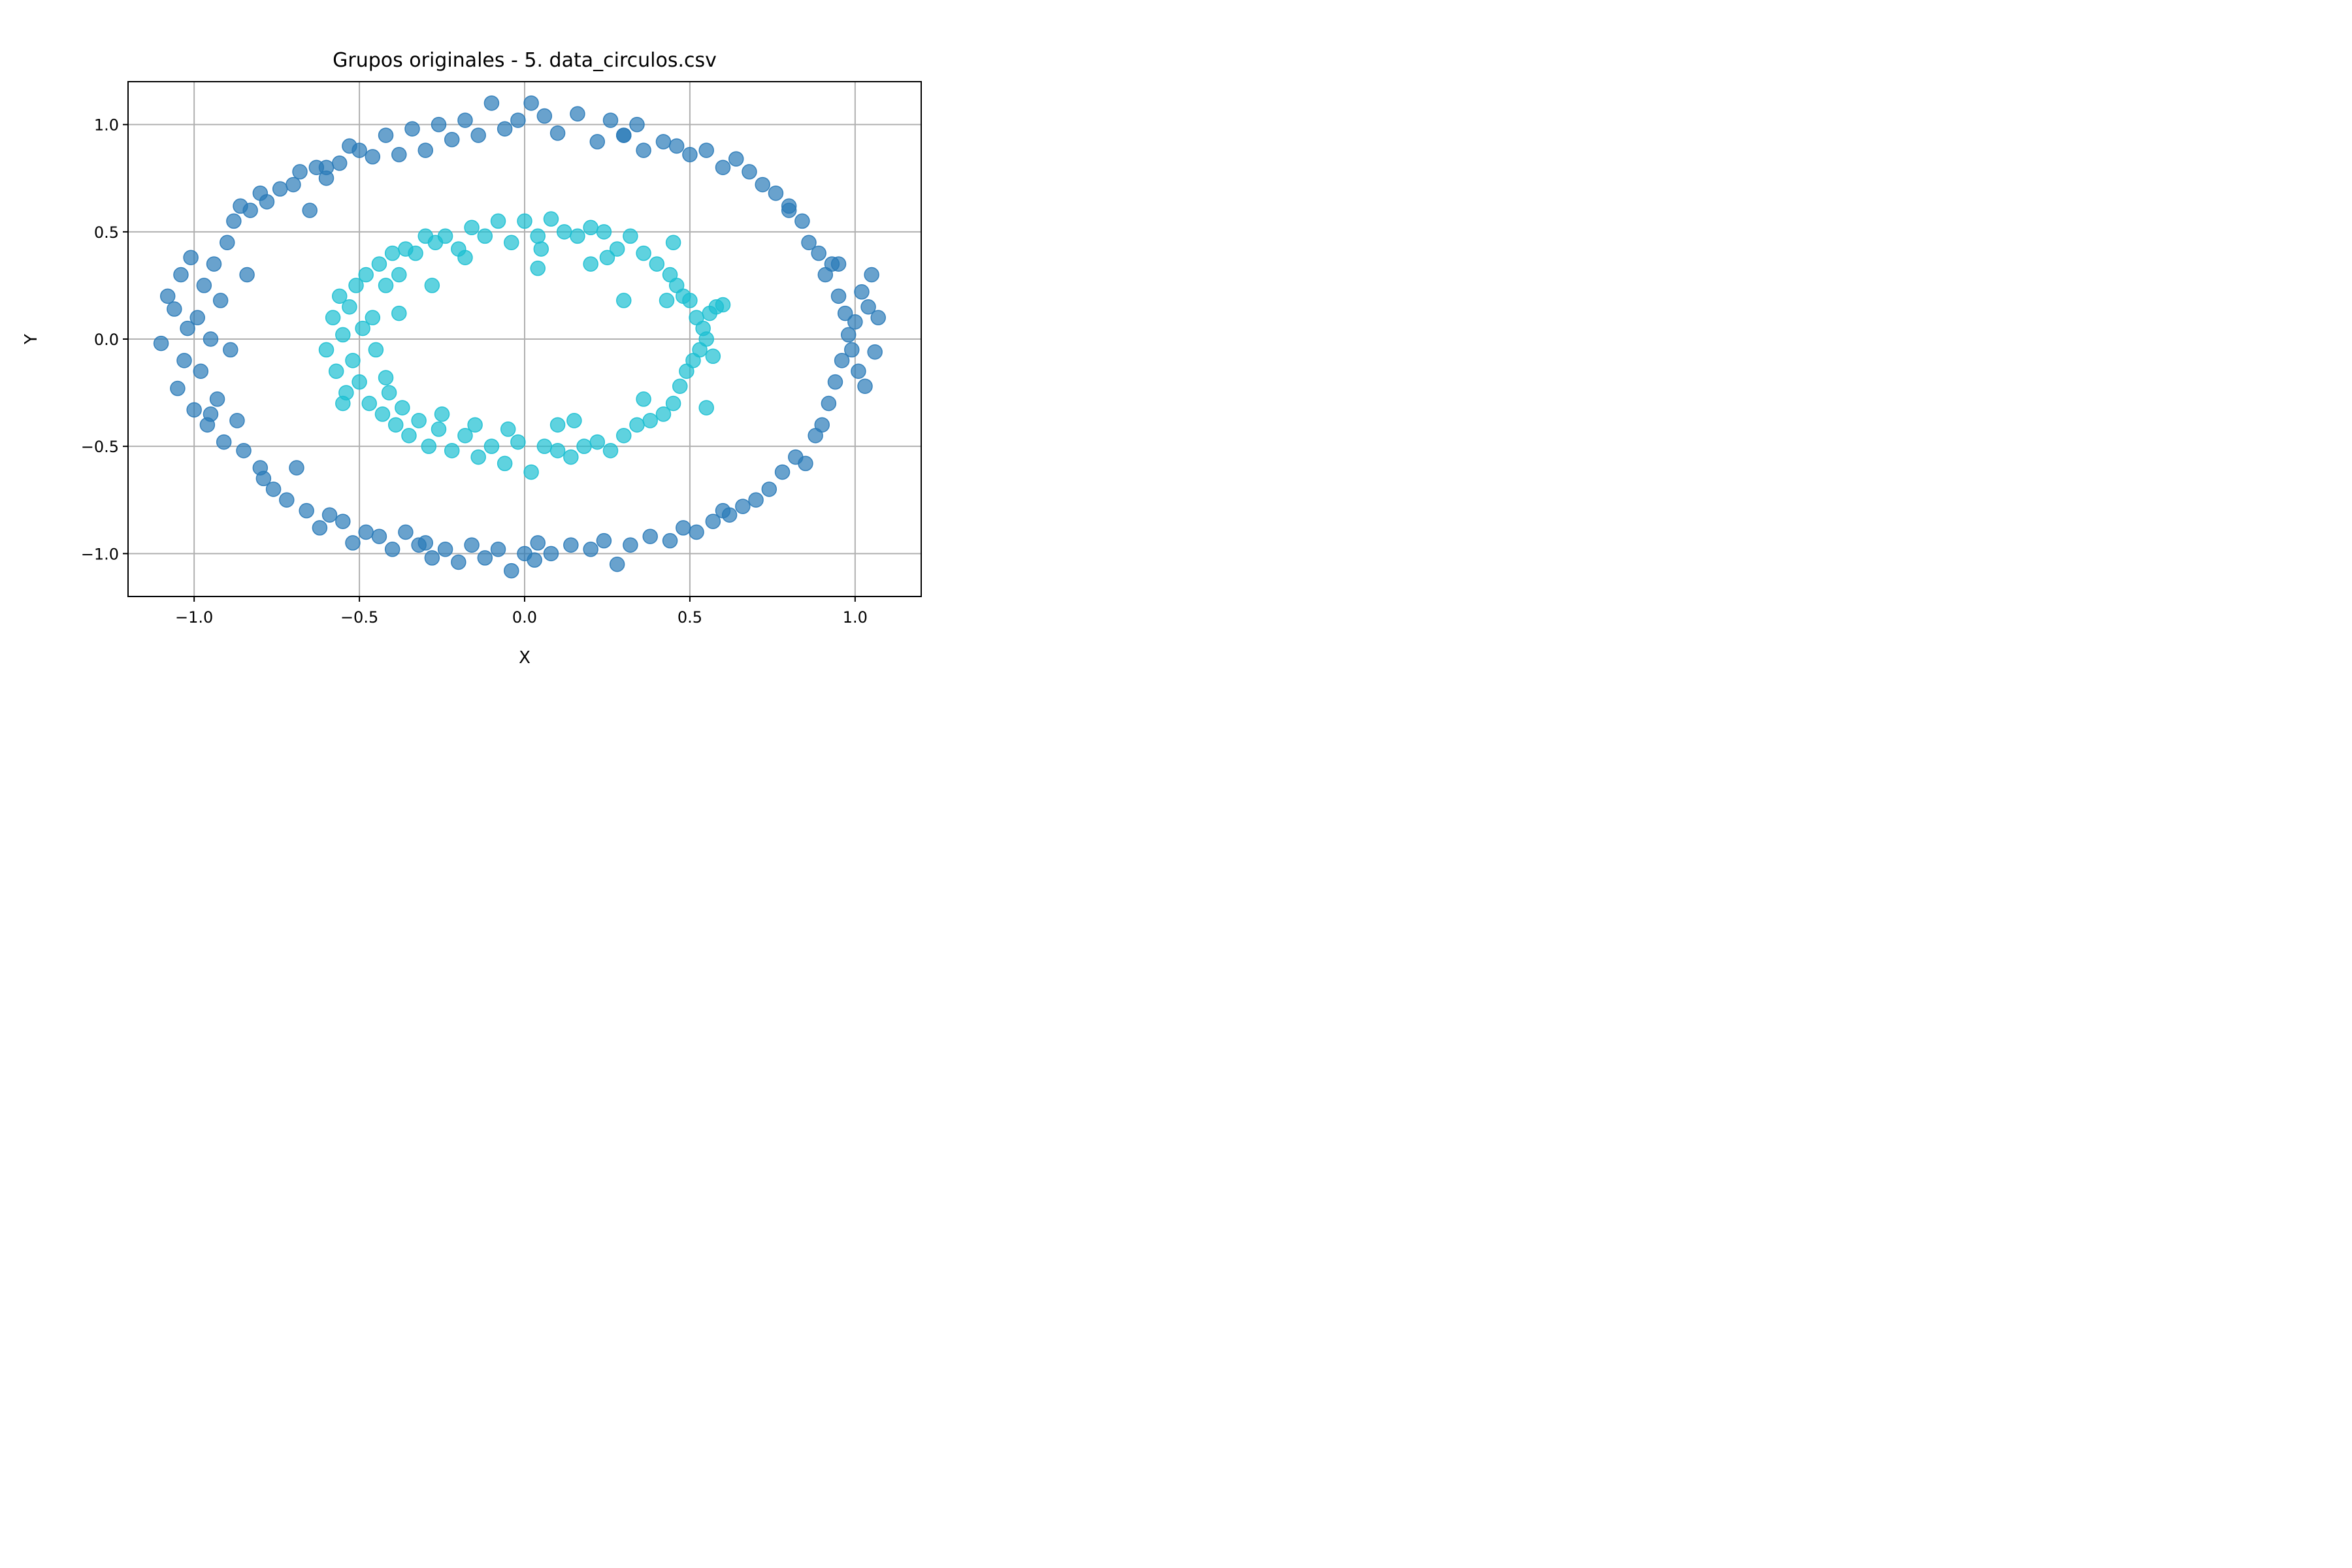  What do you see at coordinates (31, 339) in the screenshot?
I see `y-axis-label: Y` at bounding box center [31, 339].